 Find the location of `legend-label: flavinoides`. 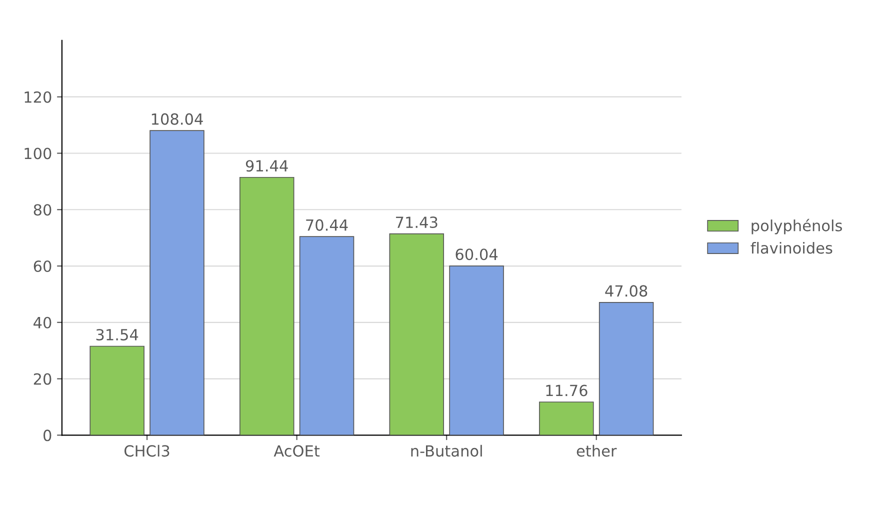

legend-label: flavinoides is located at coordinates (791, 248).